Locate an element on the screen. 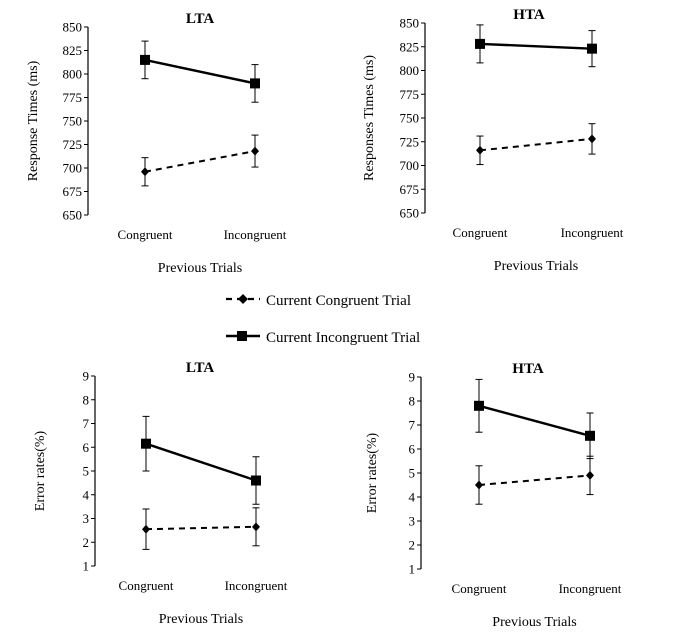 The width and height of the screenshot is (676, 643). legend-label-congruent: Current Congruent Trial is located at coordinates (338, 301).